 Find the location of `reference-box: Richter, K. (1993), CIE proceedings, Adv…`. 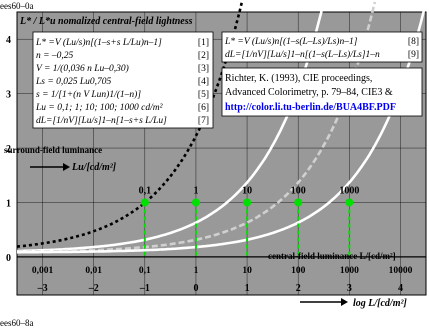

reference-box: Richter, K. (1993), CIE proceedings, Adv… is located at coordinates (322, 92).